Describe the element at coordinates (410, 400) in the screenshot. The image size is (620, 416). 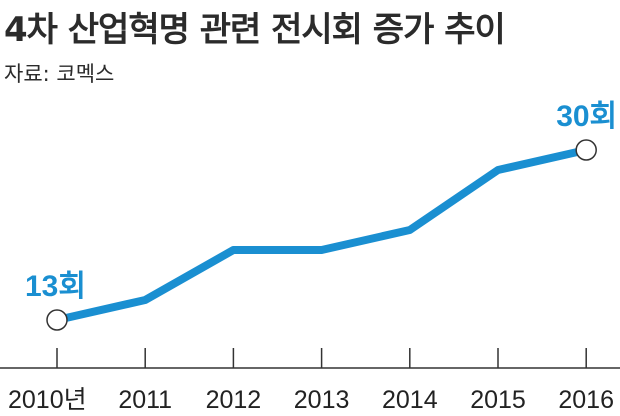
I see `x-tick-label: 2014` at that location.